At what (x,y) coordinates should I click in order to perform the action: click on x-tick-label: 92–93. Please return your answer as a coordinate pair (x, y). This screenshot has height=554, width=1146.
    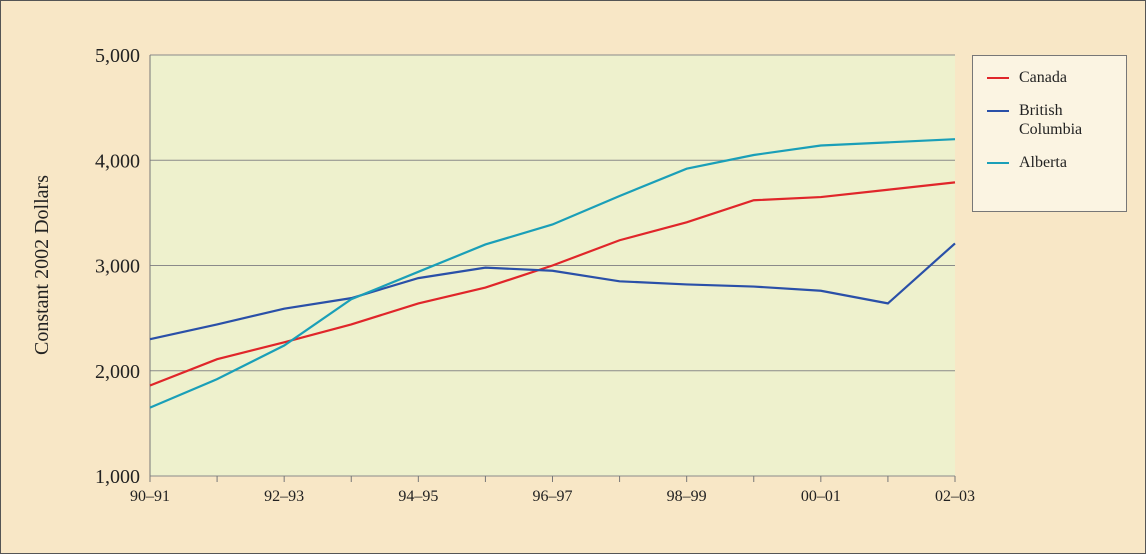
    Looking at the image, I should click on (284, 496).